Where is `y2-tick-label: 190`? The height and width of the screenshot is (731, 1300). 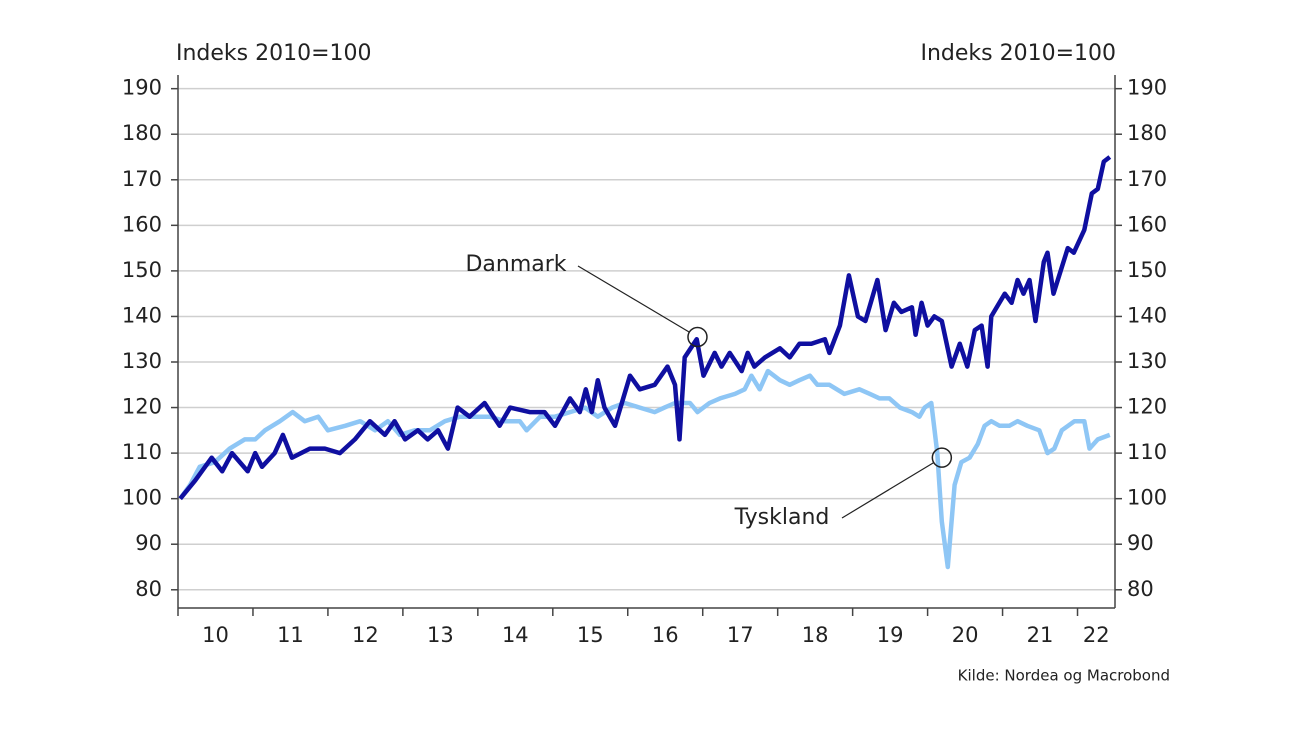
y2-tick-label: 190 is located at coordinates (1147, 88).